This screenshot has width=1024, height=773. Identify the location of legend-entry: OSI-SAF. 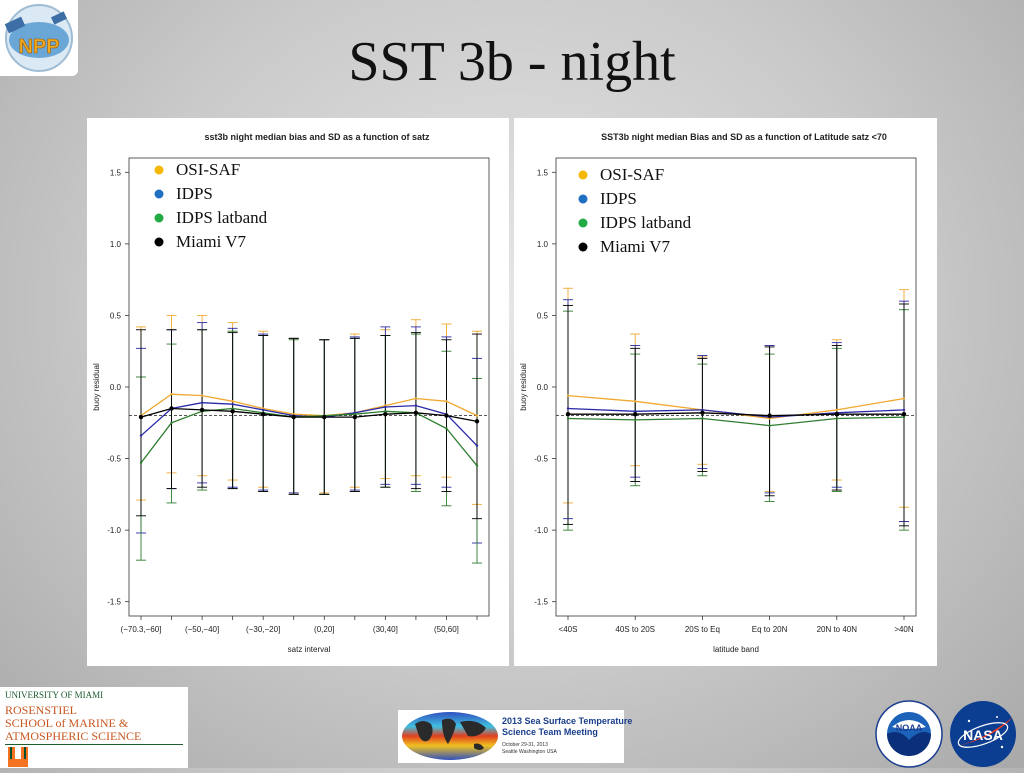
(632, 174).